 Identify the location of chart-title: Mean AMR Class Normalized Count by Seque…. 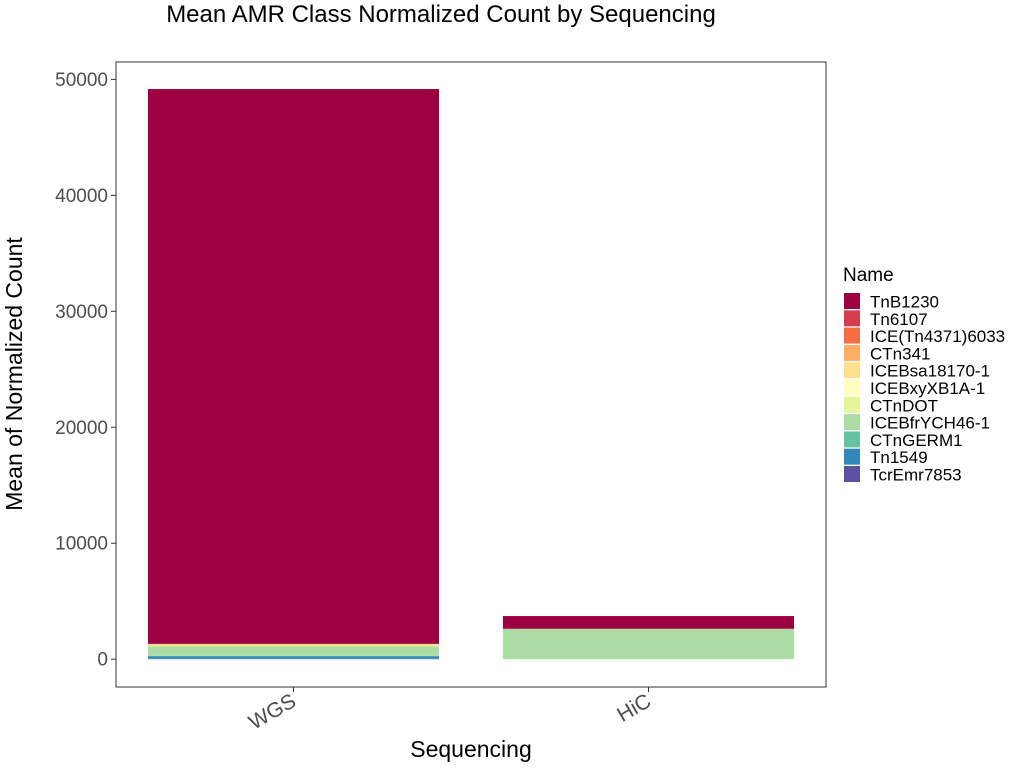
(441, 14).